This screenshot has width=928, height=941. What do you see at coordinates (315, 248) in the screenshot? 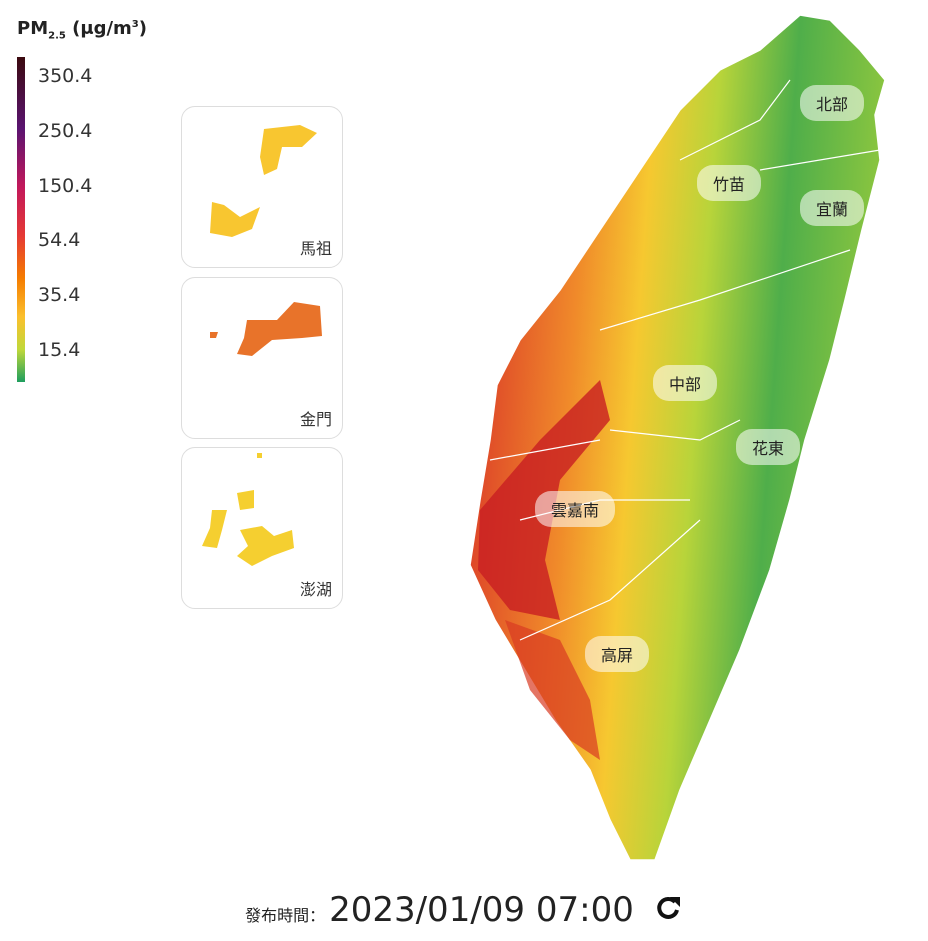
I see `inset-label: 馬祖` at bounding box center [315, 248].